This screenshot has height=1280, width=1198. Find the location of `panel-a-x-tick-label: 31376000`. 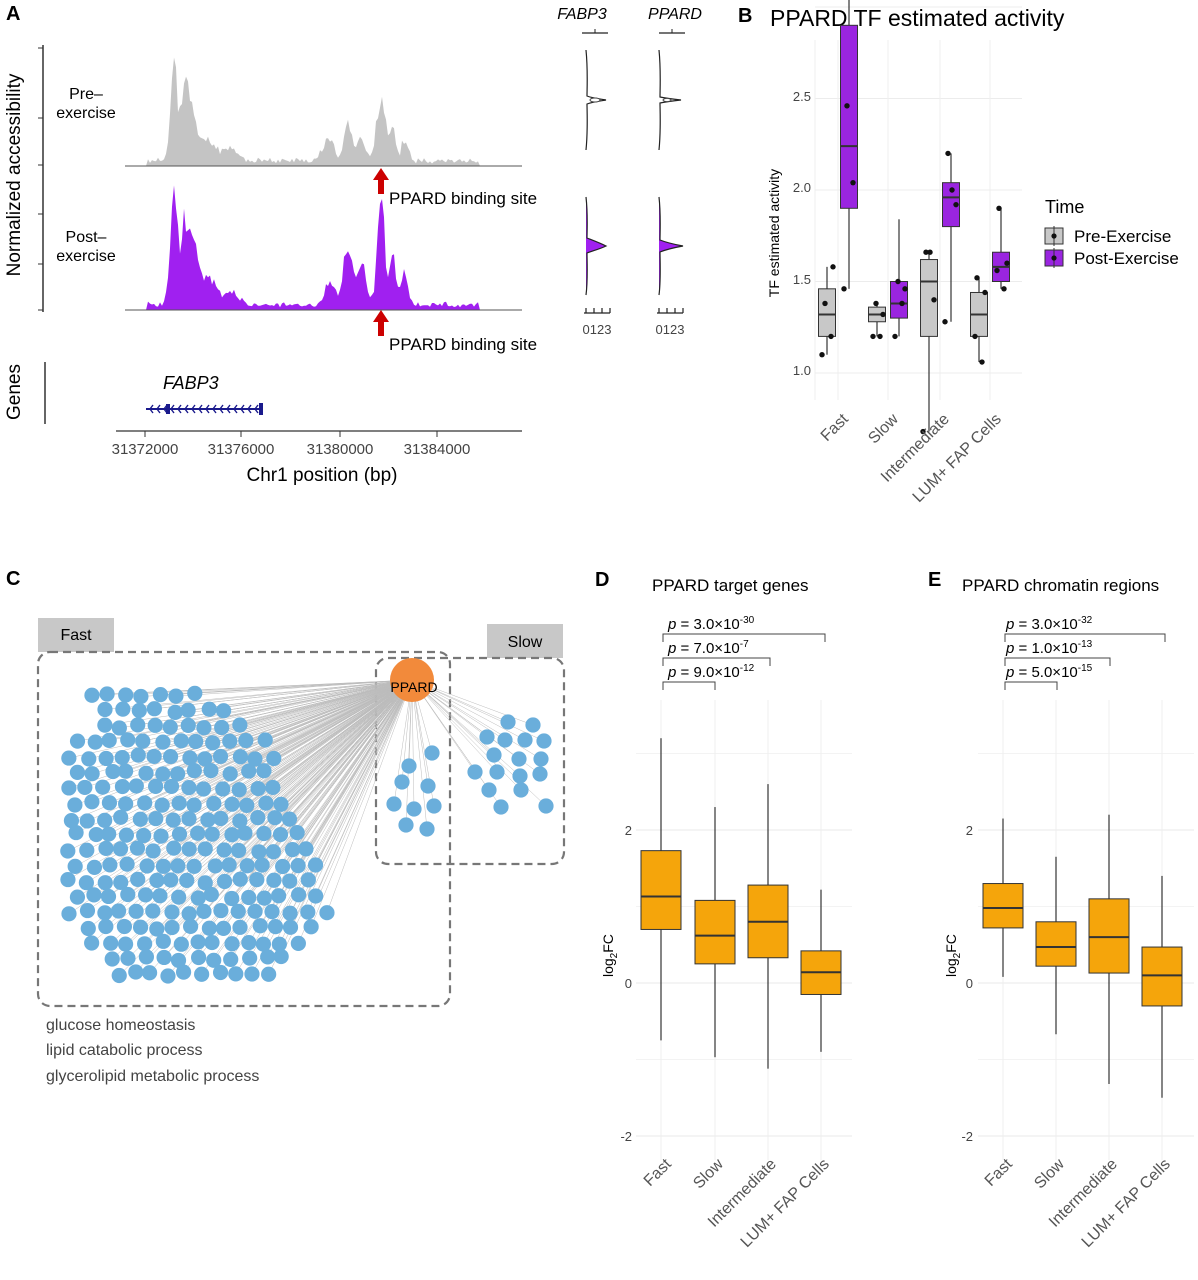

panel-a-x-tick-label: 31376000 is located at coordinates (241, 449).